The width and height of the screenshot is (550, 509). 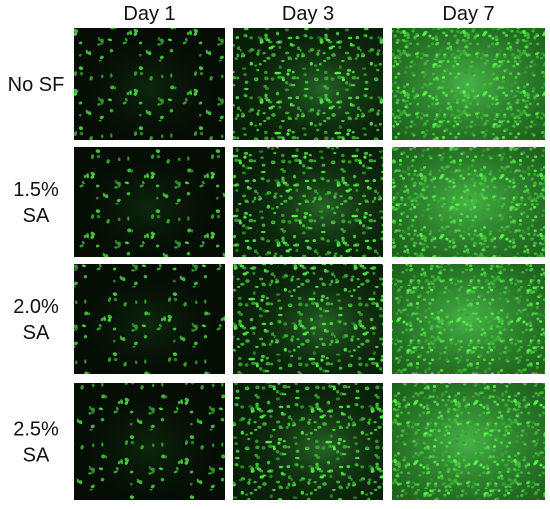 What do you see at coordinates (468, 14) in the screenshot?
I see `column-header: Day 7` at bounding box center [468, 14].